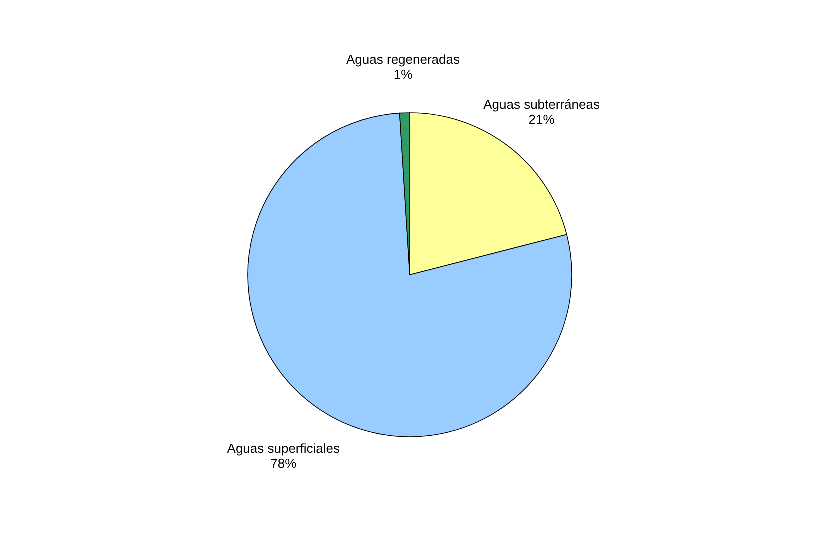 Image resolution: width=820 pixels, height=550 pixels. What do you see at coordinates (404, 74) in the screenshot?
I see `data-label: 1%` at bounding box center [404, 74].